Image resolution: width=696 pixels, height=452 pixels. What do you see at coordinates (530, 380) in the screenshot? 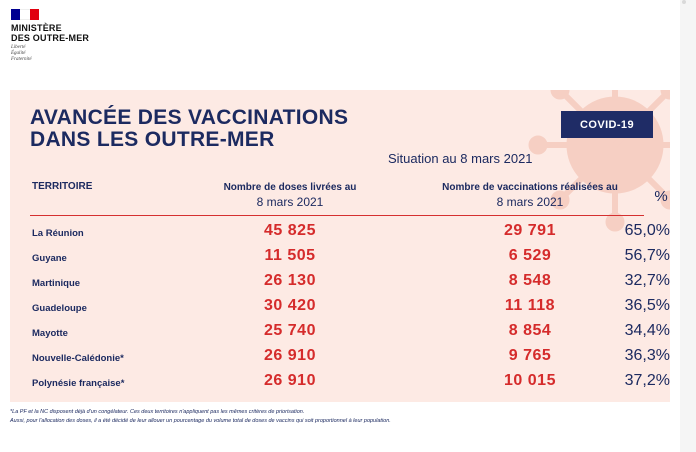
I see `vaccinations-value: 10 015` at bounding box center [530, 380].